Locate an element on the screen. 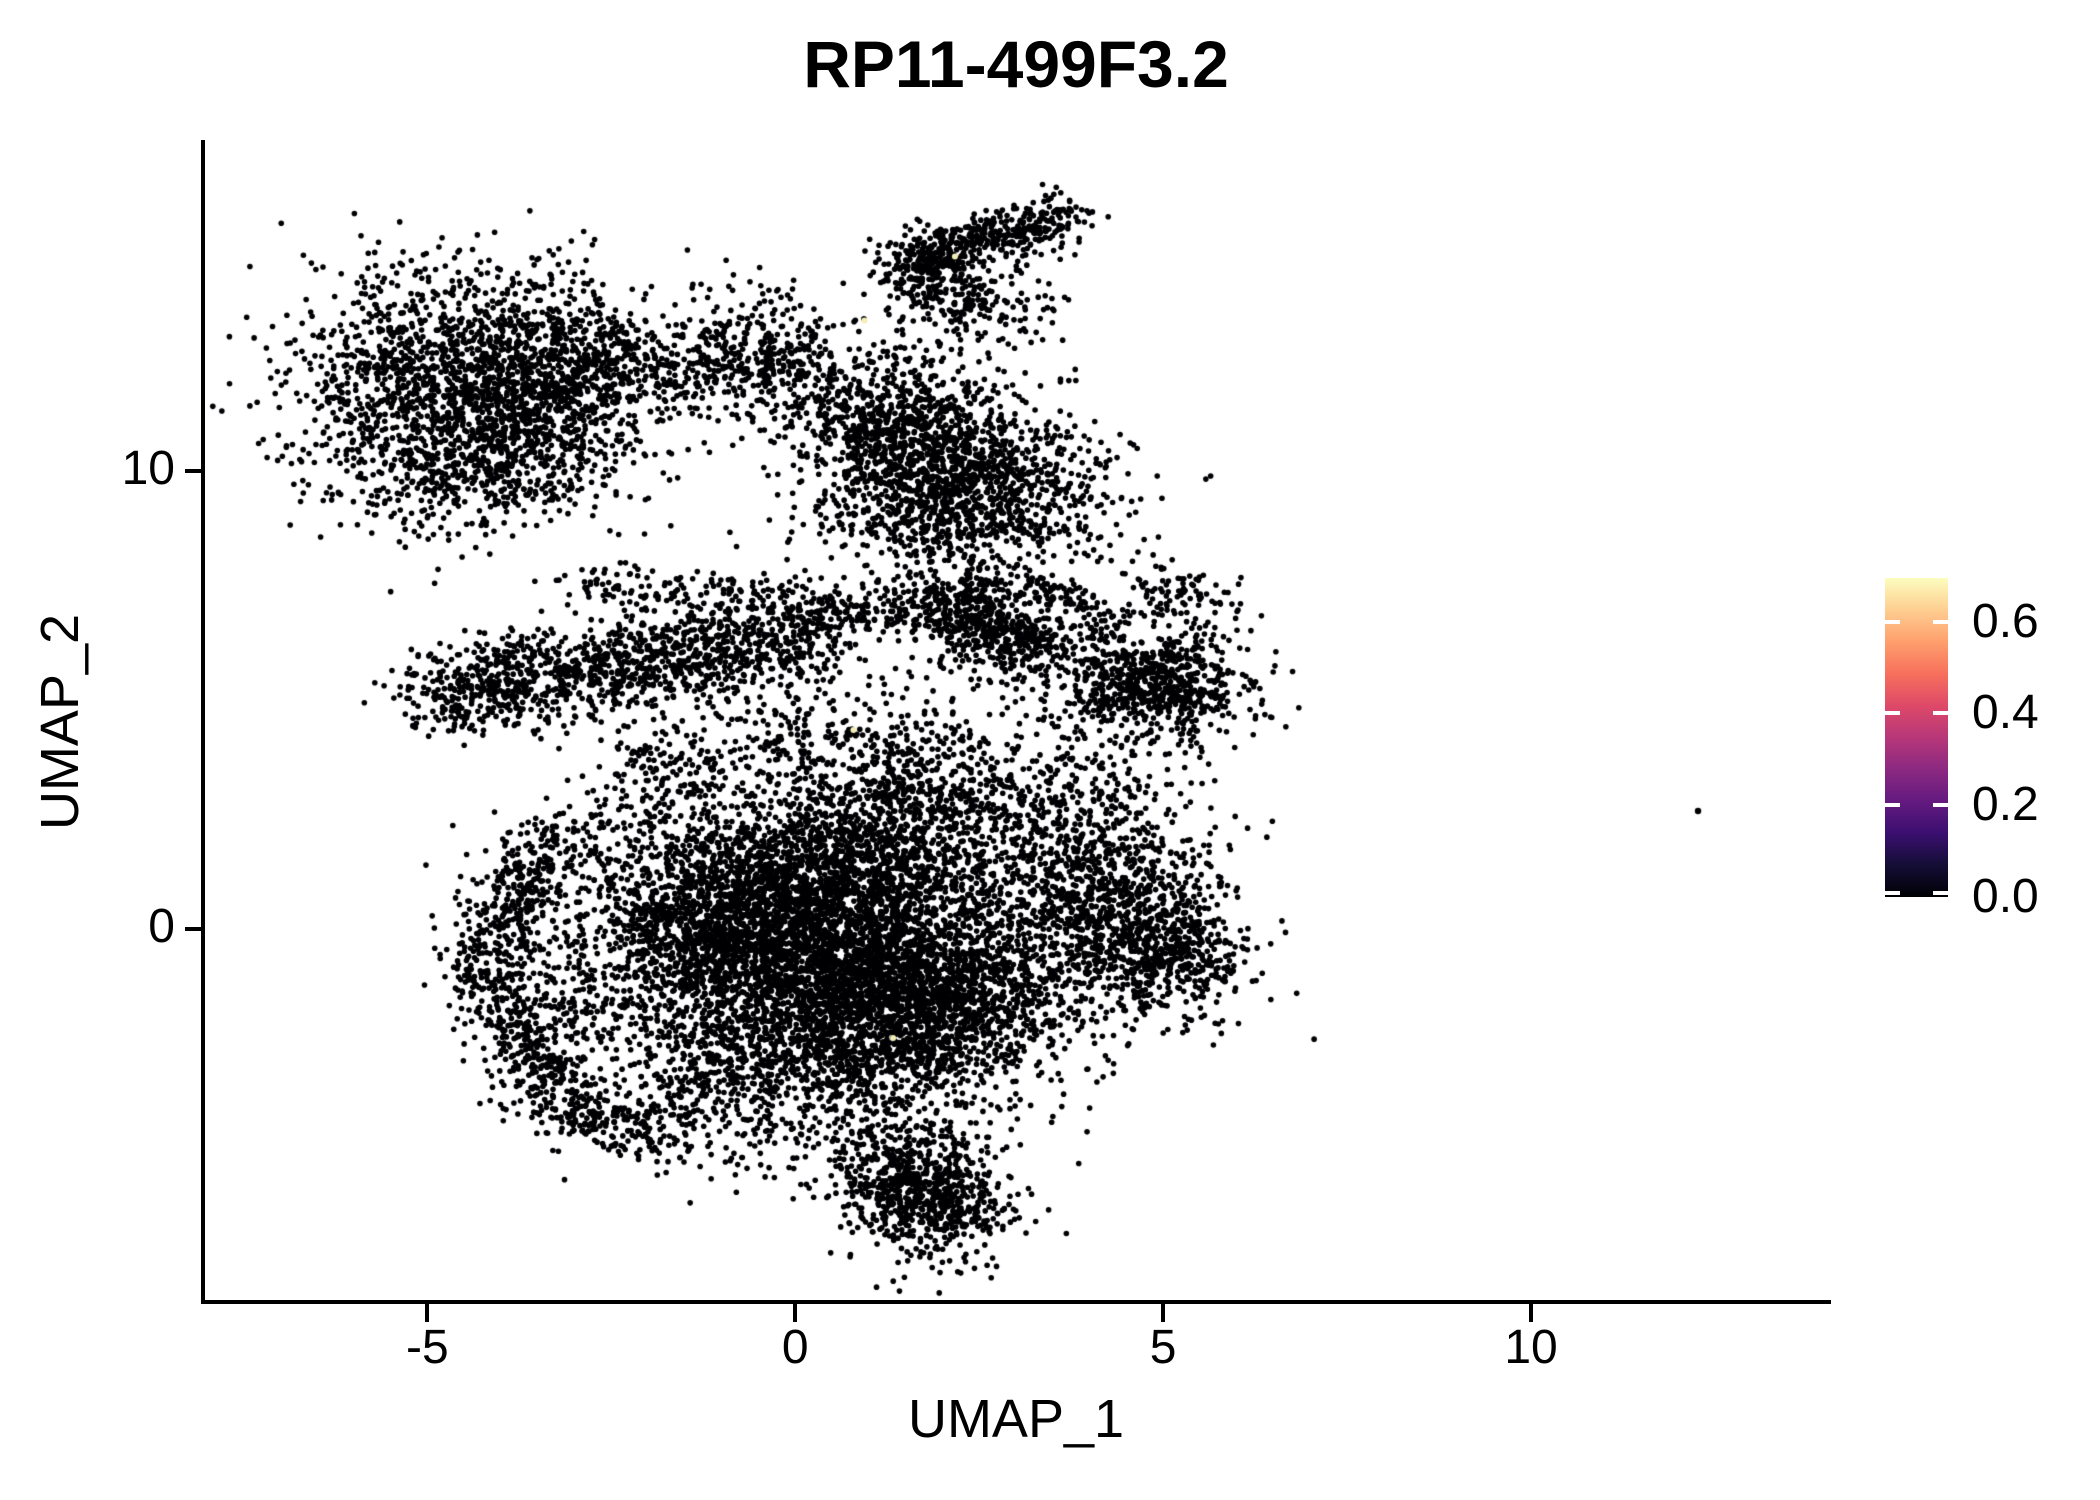 Image resolution: width=2100 pixels, height=1500 pixels. legend-tick-label: 0.2 is located at coordinates (2005, 805).